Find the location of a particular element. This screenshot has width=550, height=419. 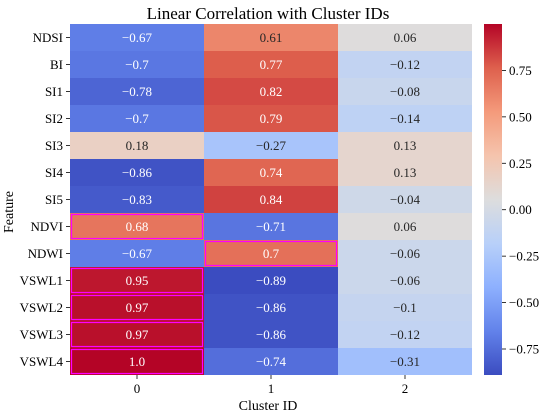

y-axis-label: Feature is located at coordinates (9, 212).